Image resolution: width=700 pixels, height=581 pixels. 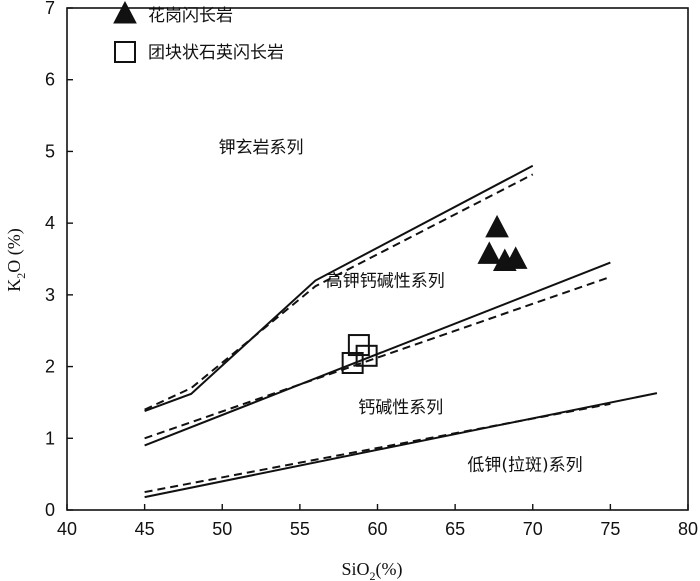 I want to click on y-tick-label: 7, so click(x=50, y=9).